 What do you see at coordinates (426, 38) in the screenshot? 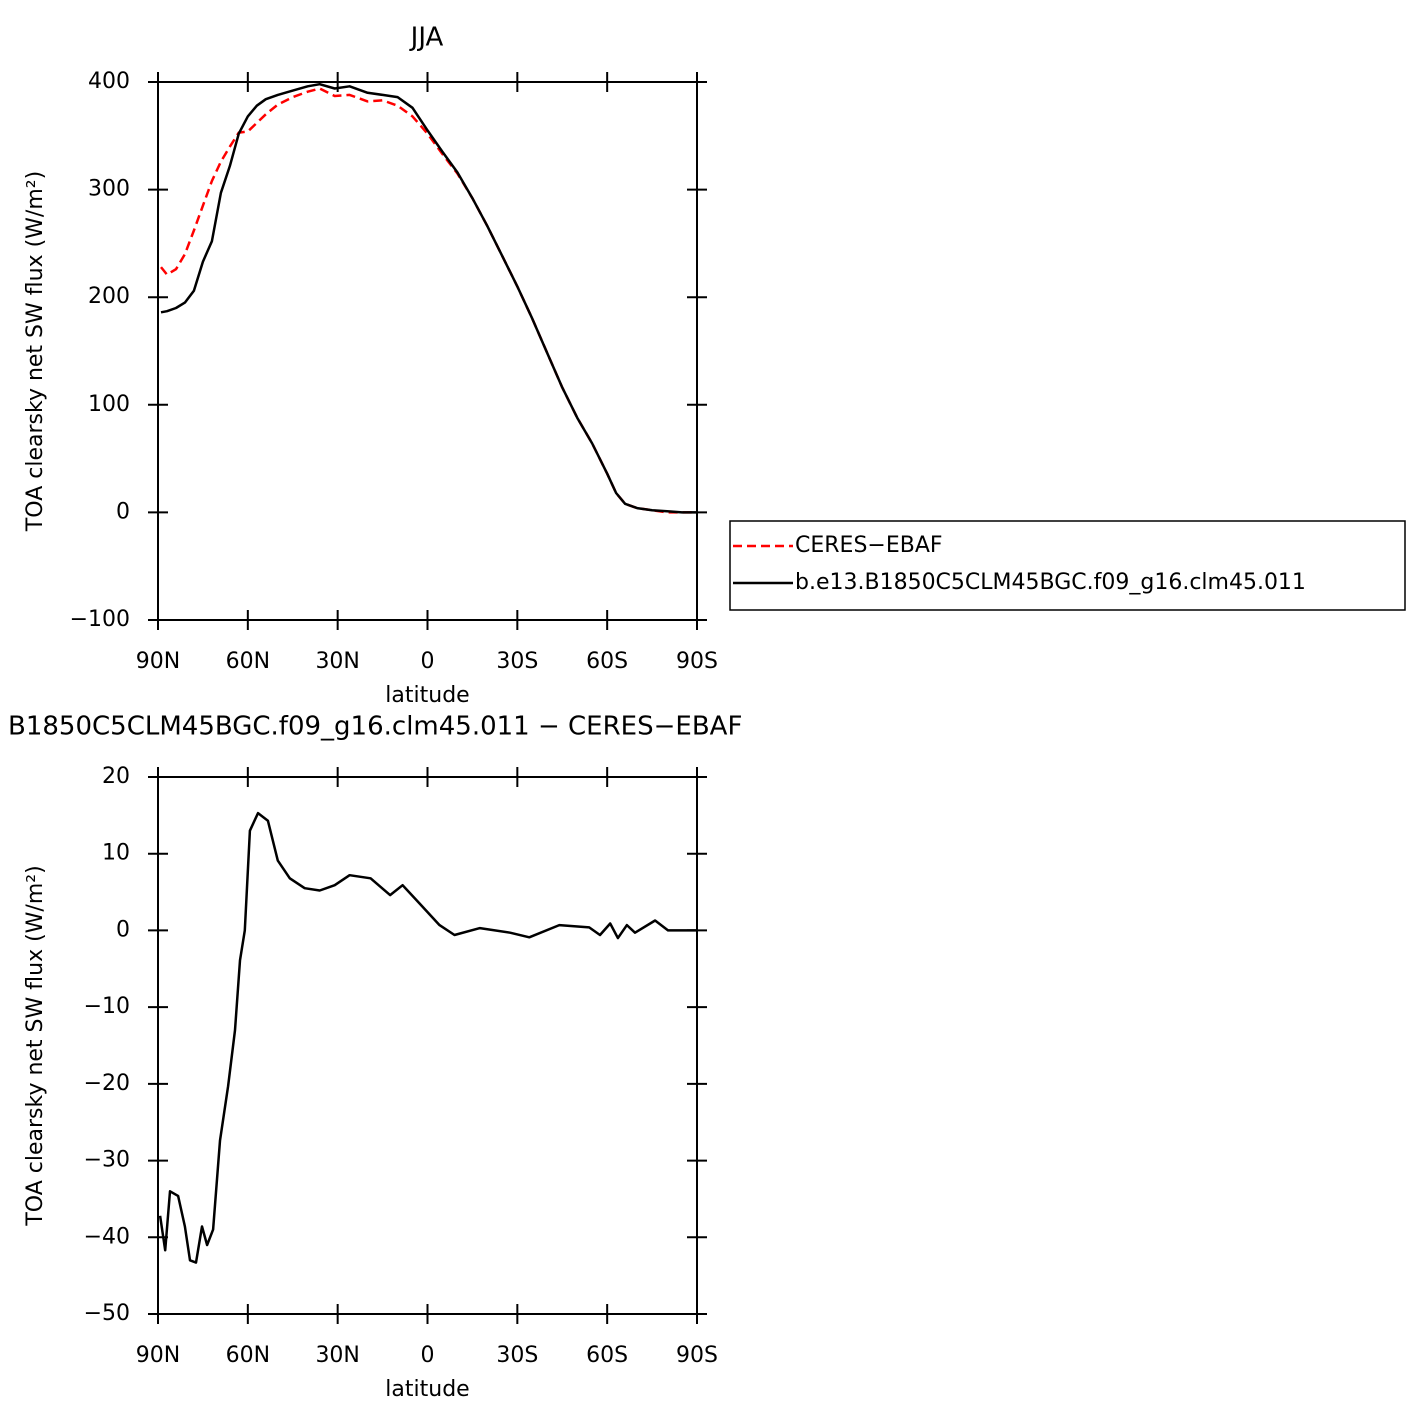
I see `chart-title: JJA` at bounding box center [426, 38].